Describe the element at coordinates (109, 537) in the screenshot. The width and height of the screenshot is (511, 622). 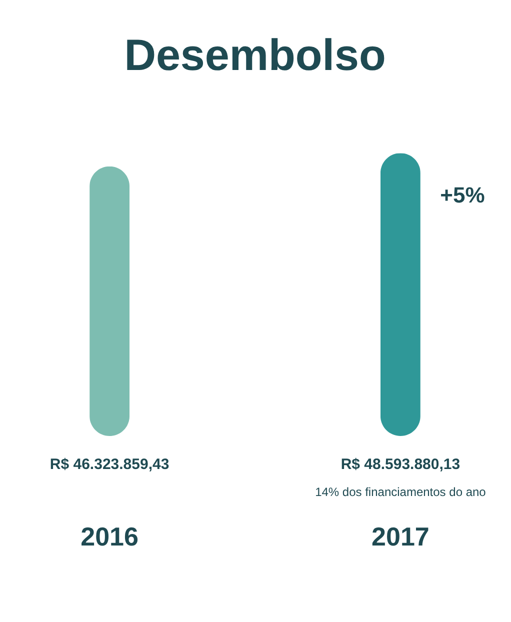
I see `x-tick-label: 2016` at that location.